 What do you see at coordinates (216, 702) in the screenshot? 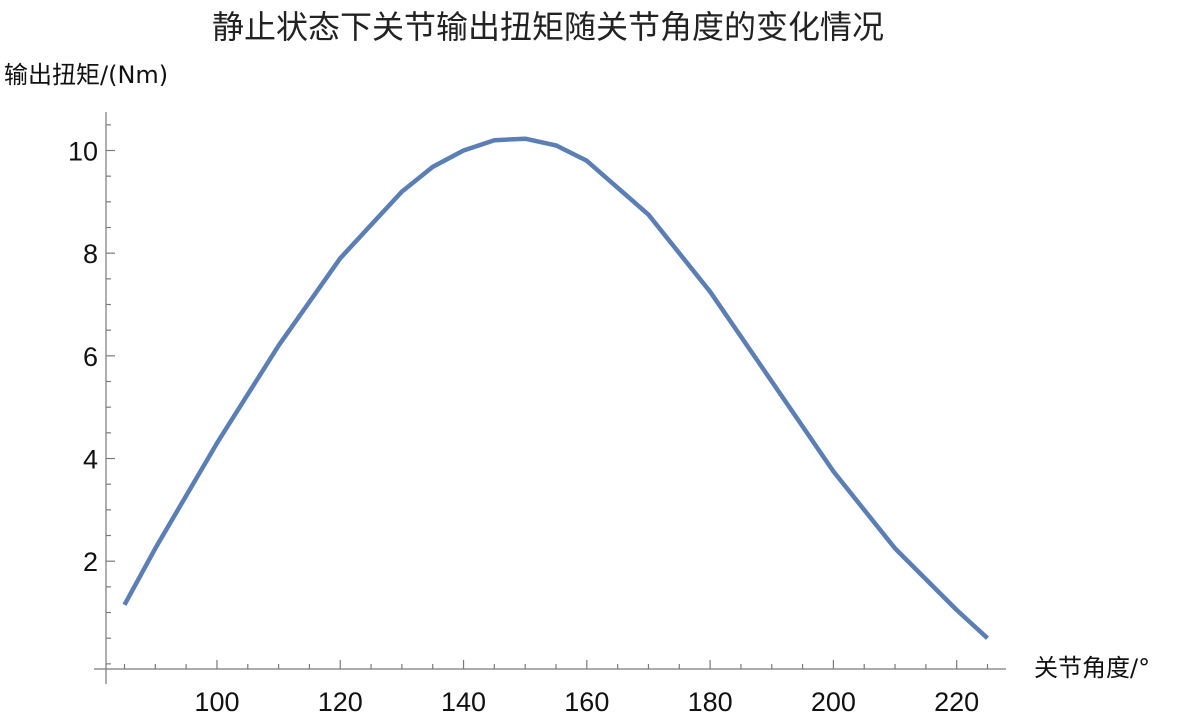
I see `x-tick-label: 100` at bounding box center [216, 702].